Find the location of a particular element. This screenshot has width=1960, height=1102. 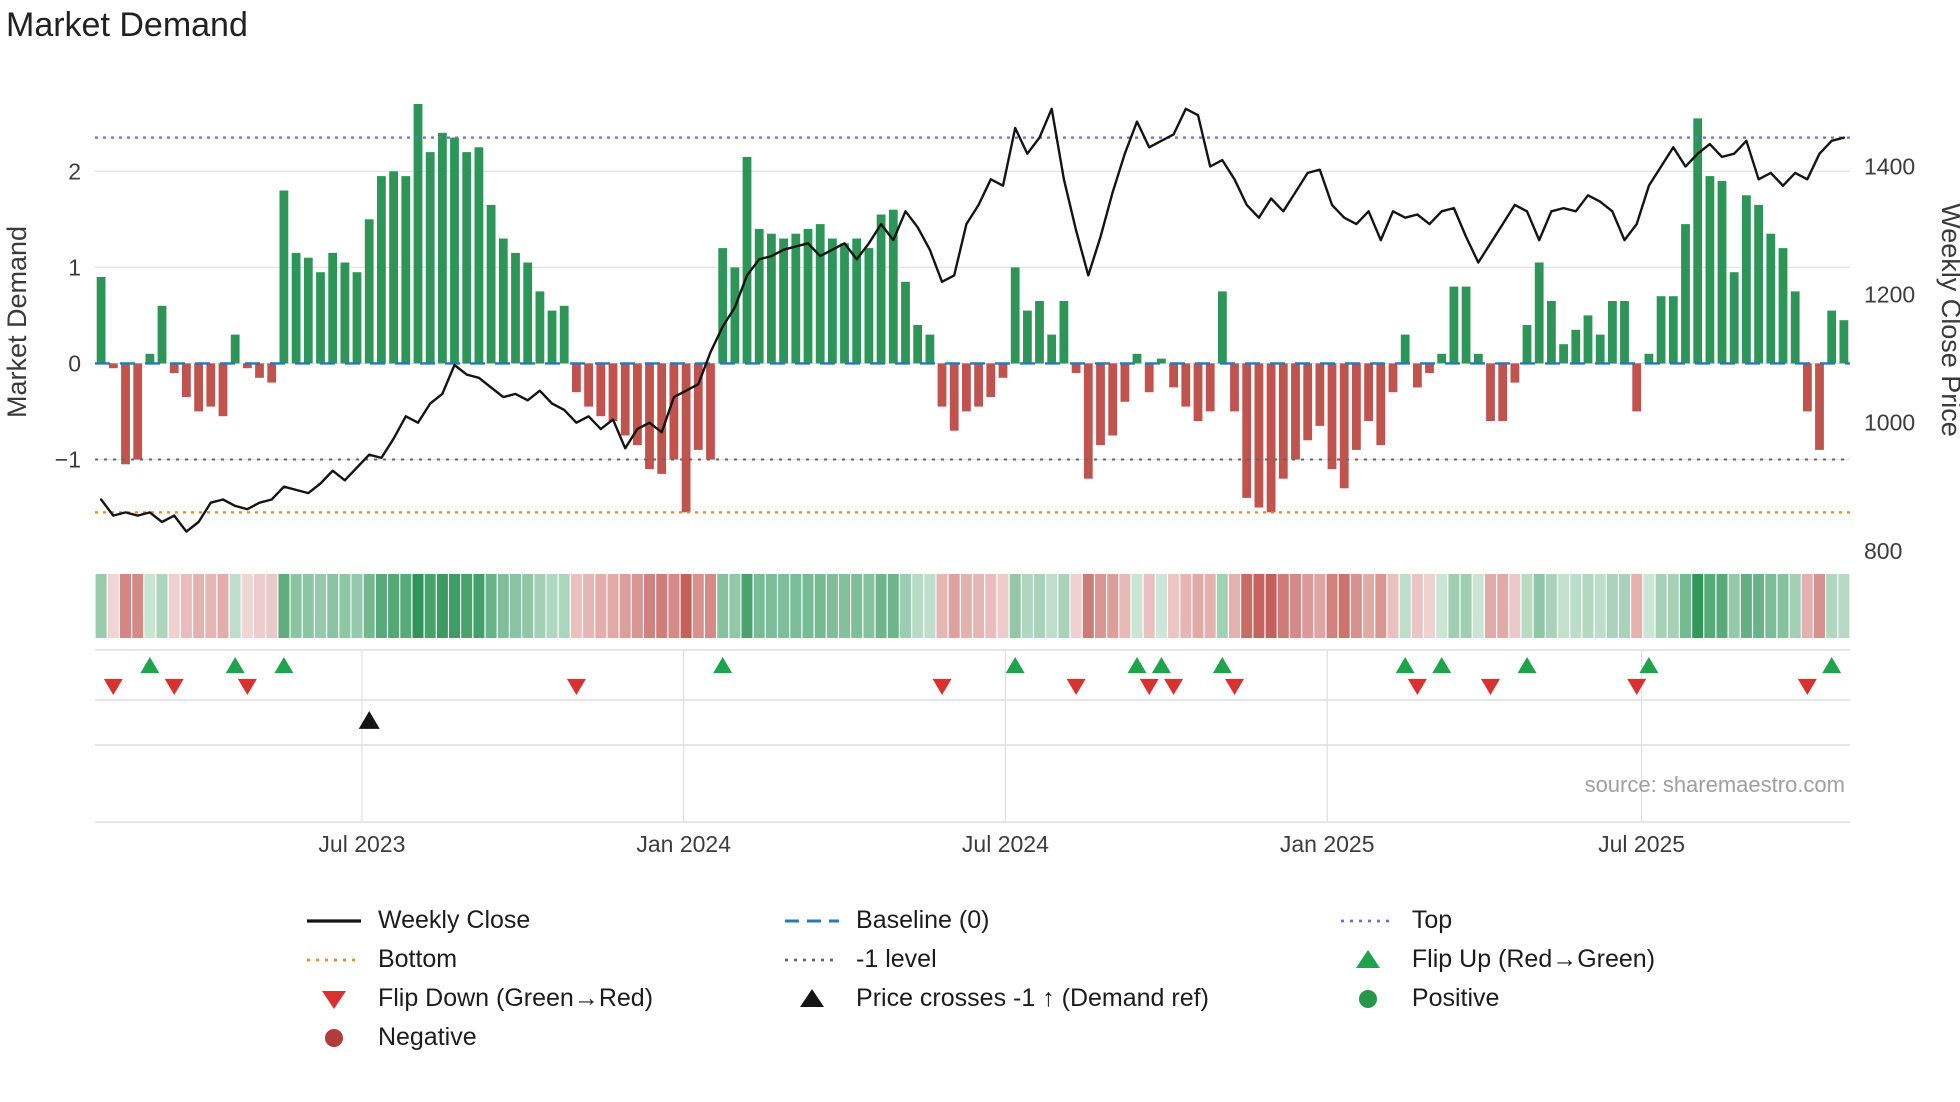

legend-item-dashed: Baseline (0) is located at coordinates (996, 920).